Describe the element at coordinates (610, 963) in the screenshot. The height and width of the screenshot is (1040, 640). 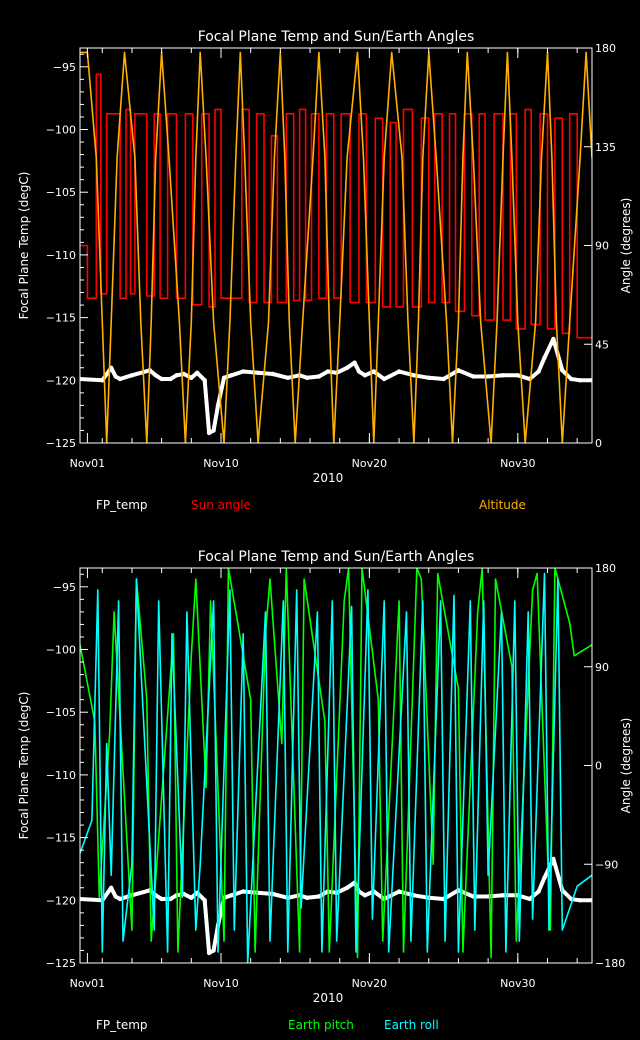
I see `y-right-tick-label: −180` at that location.